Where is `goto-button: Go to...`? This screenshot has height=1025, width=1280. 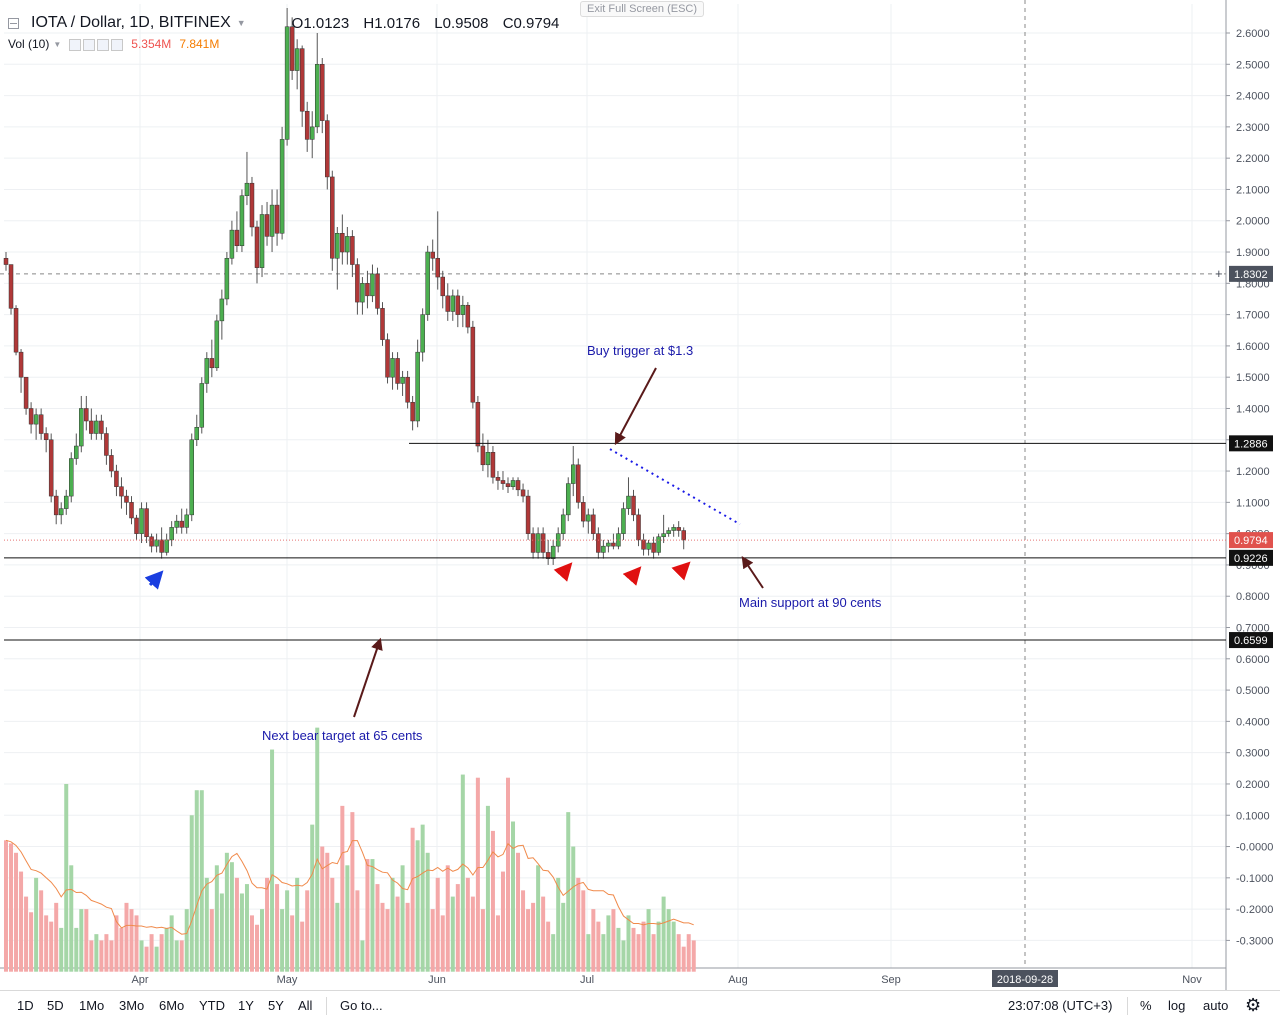 goto-button: Go to... is located at coordinates (361, 1005).